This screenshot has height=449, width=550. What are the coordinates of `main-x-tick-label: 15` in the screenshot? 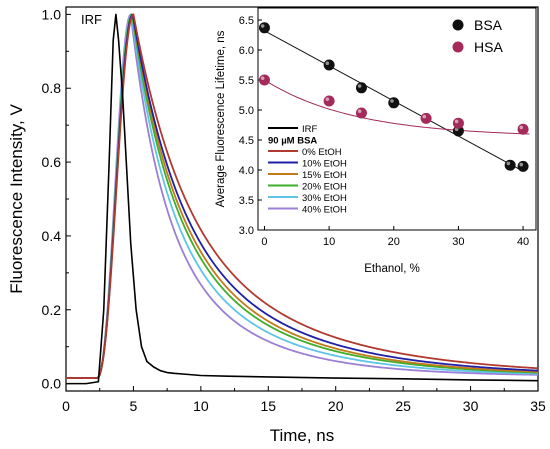 It's located at (268, 406).